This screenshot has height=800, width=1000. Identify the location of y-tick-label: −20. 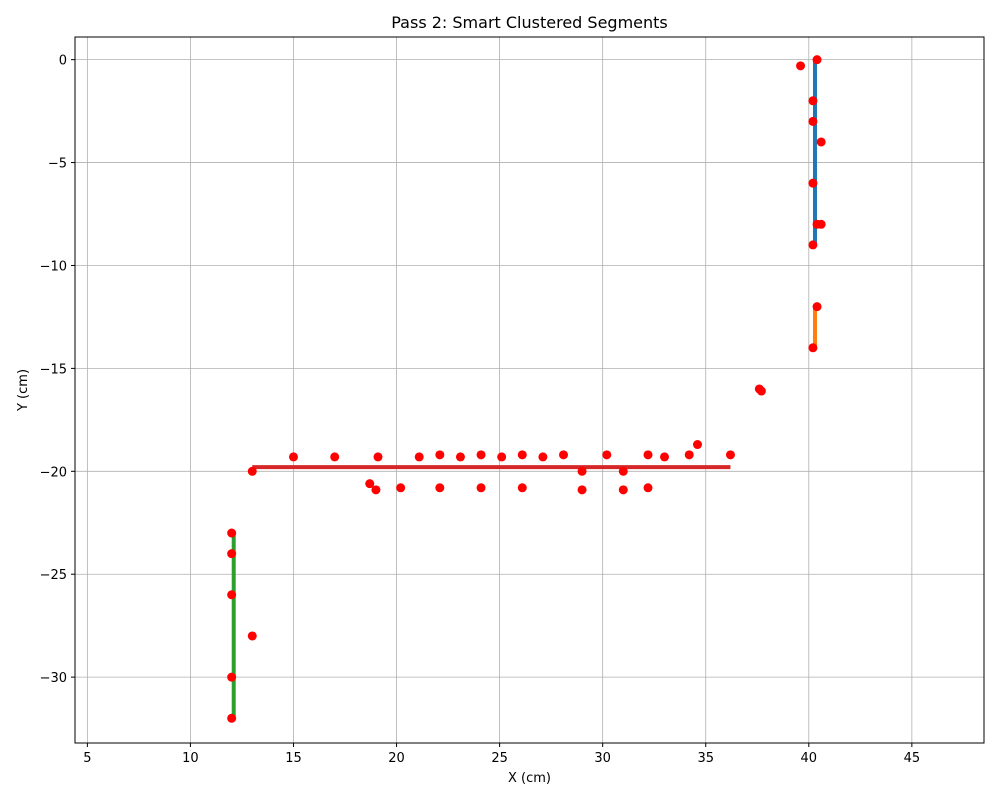
(53, 472).